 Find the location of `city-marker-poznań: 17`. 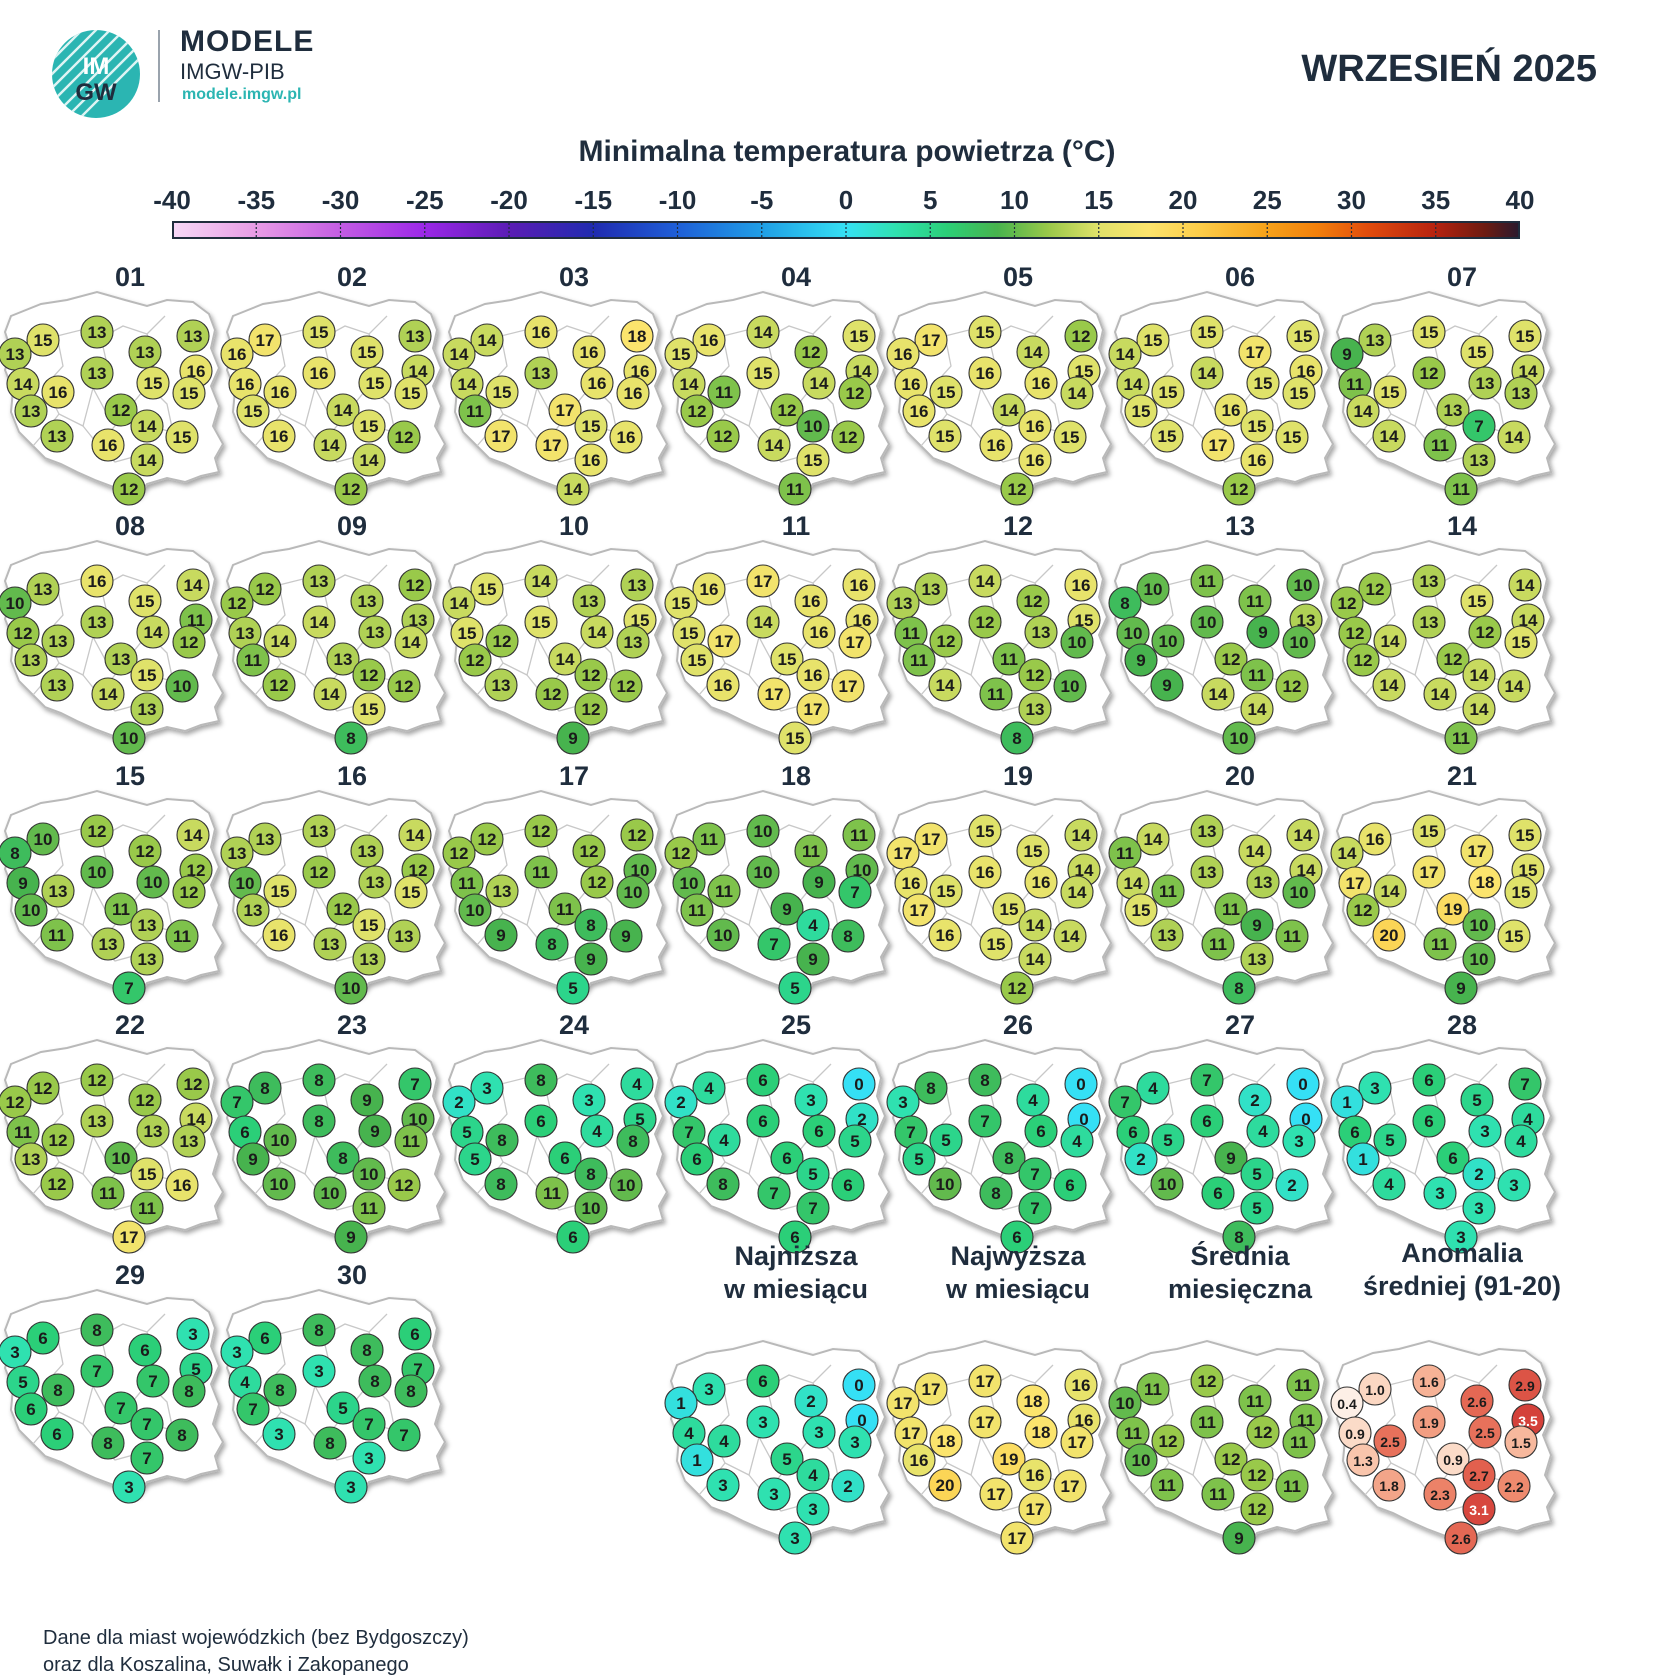

city-marker-poznań: 17 is located at coordinates (1429, 872).